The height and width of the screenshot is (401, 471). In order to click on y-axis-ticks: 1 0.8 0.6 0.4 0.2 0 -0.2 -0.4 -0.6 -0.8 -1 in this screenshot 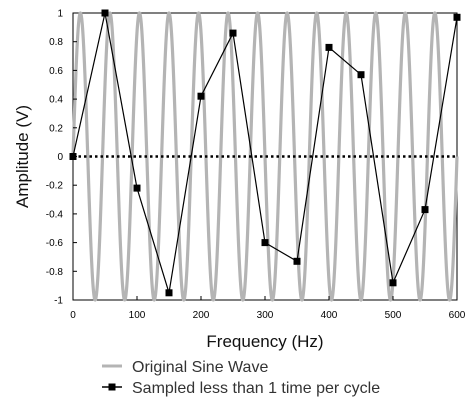, I will do `click(61, 158)`.